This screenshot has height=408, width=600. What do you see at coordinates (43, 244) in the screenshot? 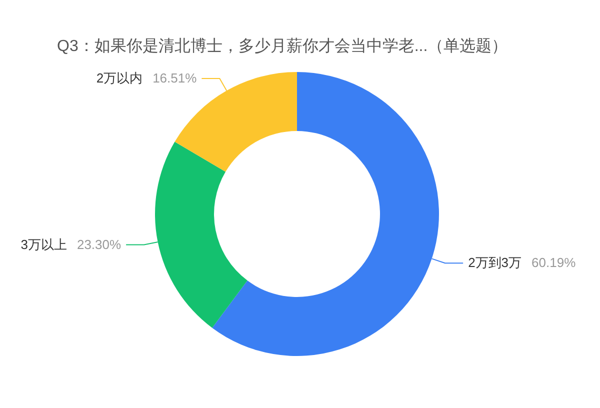
I see `slice-label: 3万以上` at bounding box center [43, 244].